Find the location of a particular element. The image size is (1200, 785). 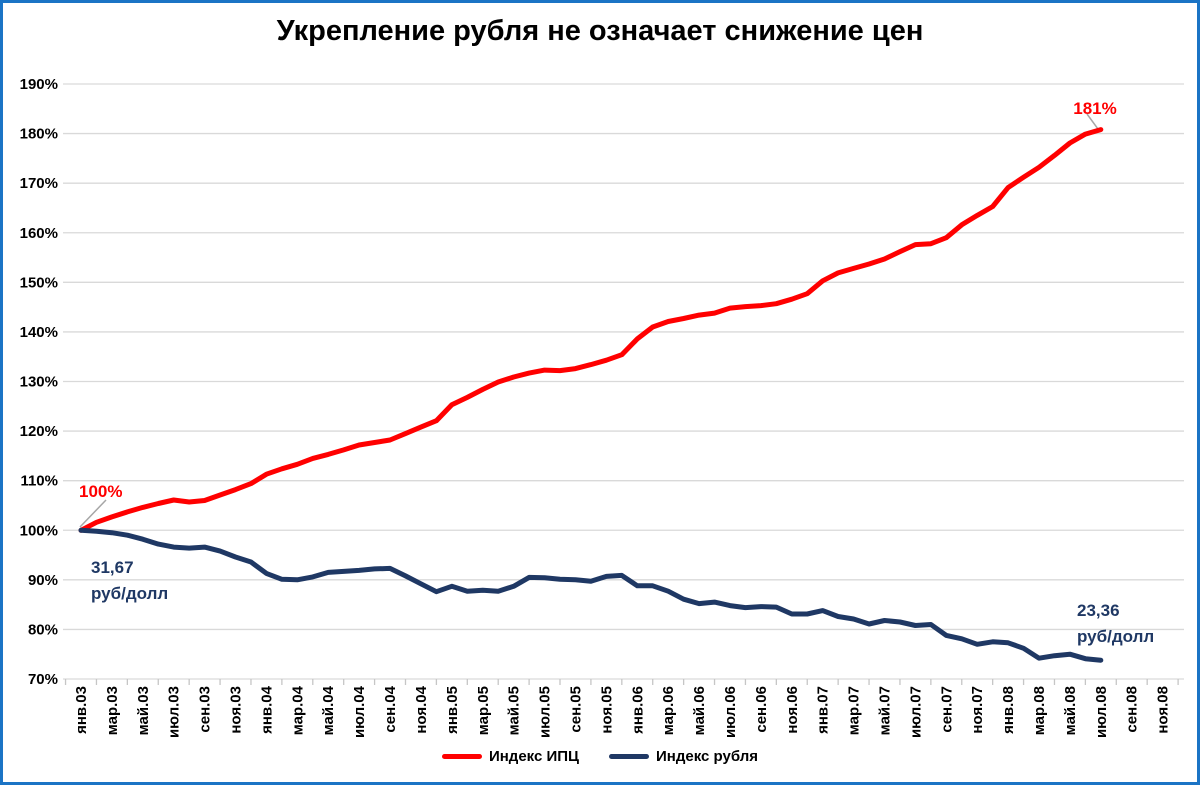

x-axis-tick-label: сен.08 is located at coordinates (1132, 709).